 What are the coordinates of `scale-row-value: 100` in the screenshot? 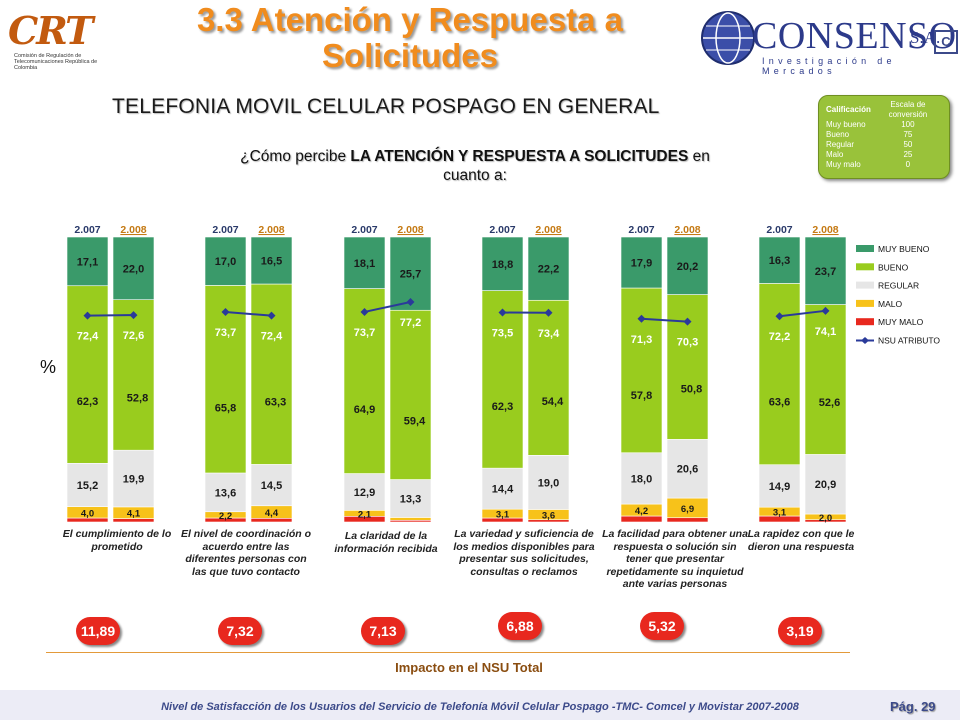 It's located at (908, 124).